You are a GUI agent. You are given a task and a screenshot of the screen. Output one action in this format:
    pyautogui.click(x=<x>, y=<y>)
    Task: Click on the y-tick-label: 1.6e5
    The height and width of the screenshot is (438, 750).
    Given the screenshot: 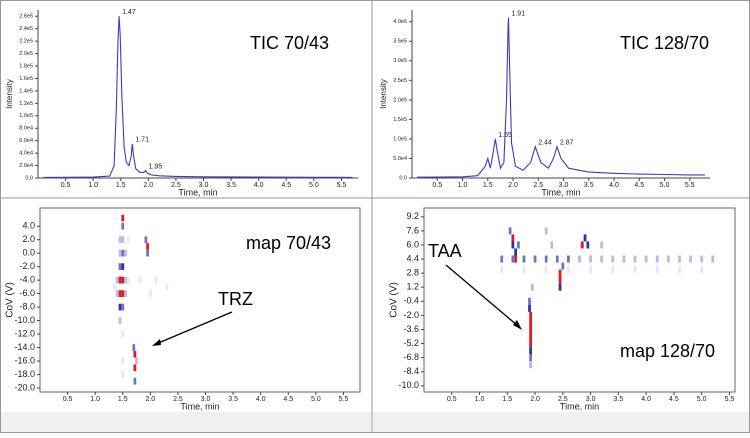 What is the action you would take?
    pyautogui.click(x=26, y=79)
    